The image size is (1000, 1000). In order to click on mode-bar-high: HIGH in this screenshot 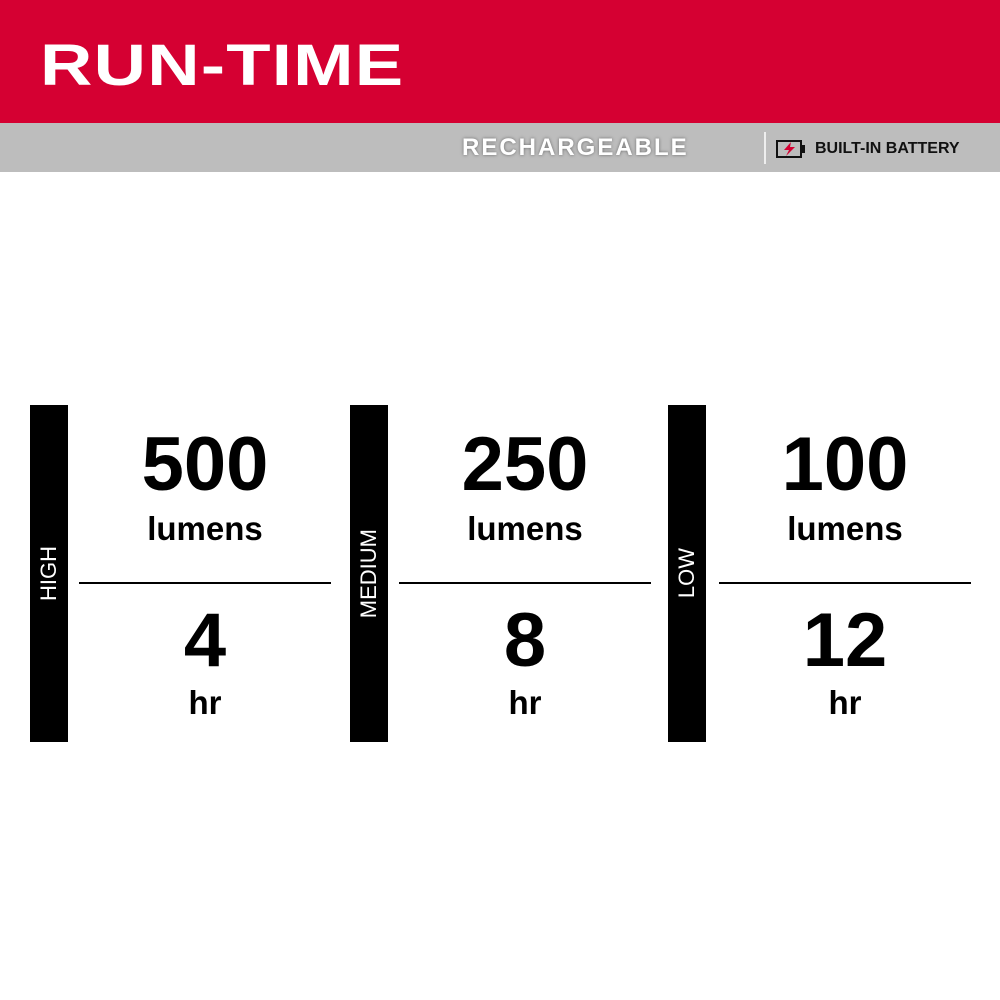, I will do `click(49, 573)`.